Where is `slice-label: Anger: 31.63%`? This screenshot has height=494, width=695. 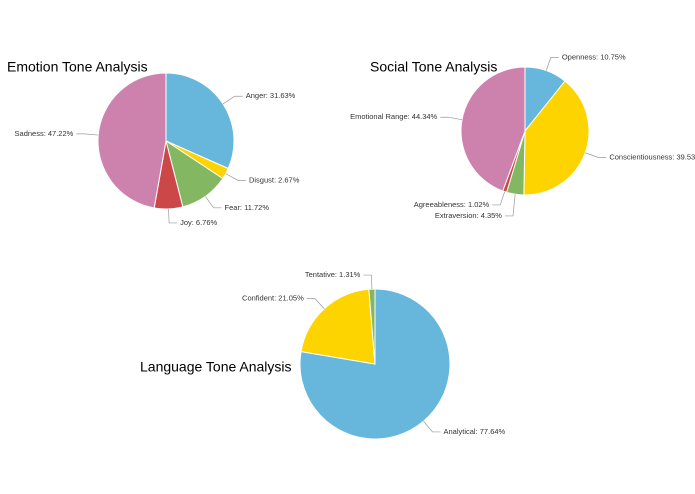
slice-label: Anger: 31.63% is located at coordinates (271, 95).